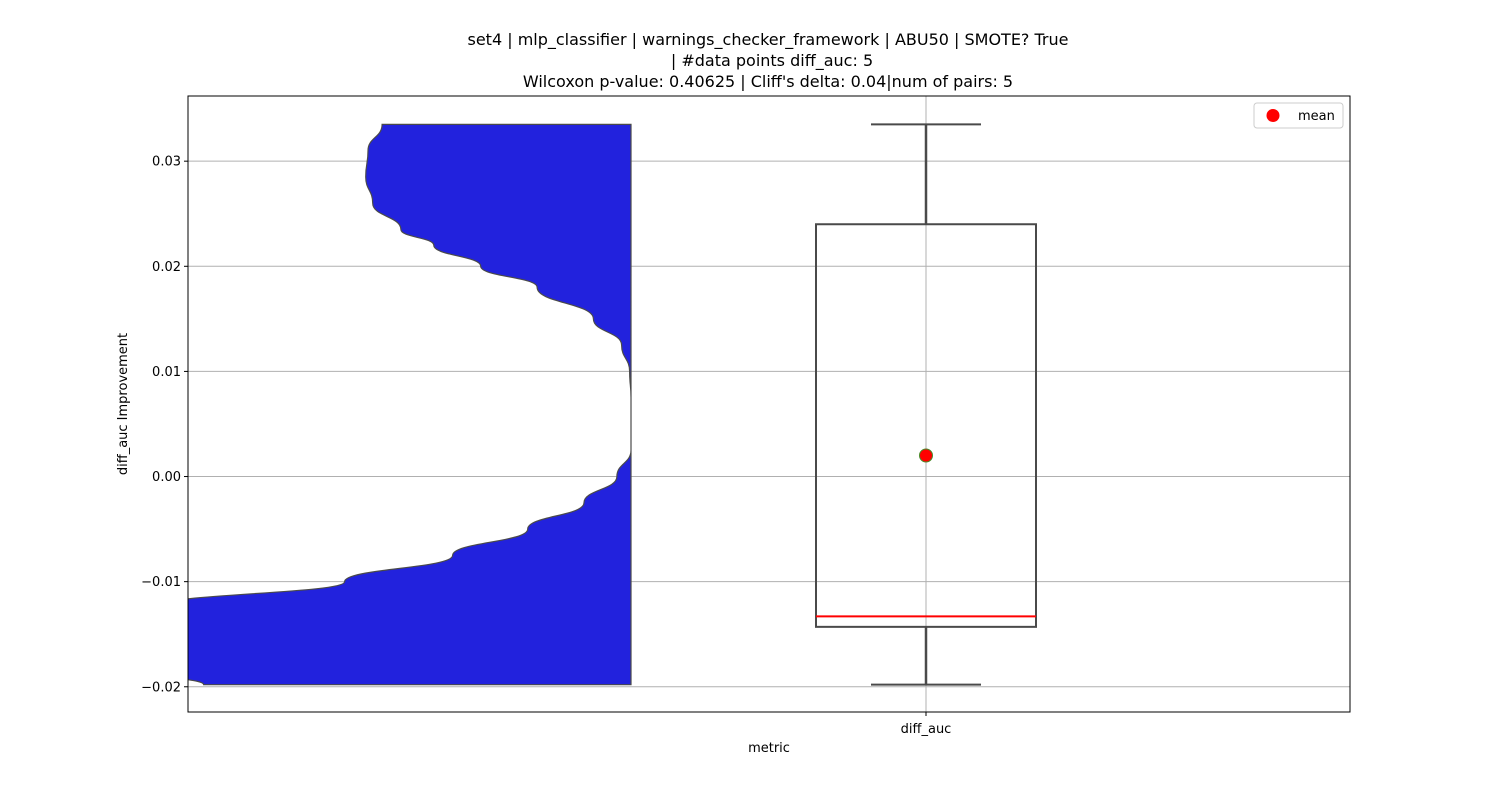 Image resolution: width=1500 pixels, height=800 pixels. What do you see at coordinates (166, 372) in the screenshot?
I see `y-tick-label: 0.01` at bounding box center [166, 372].